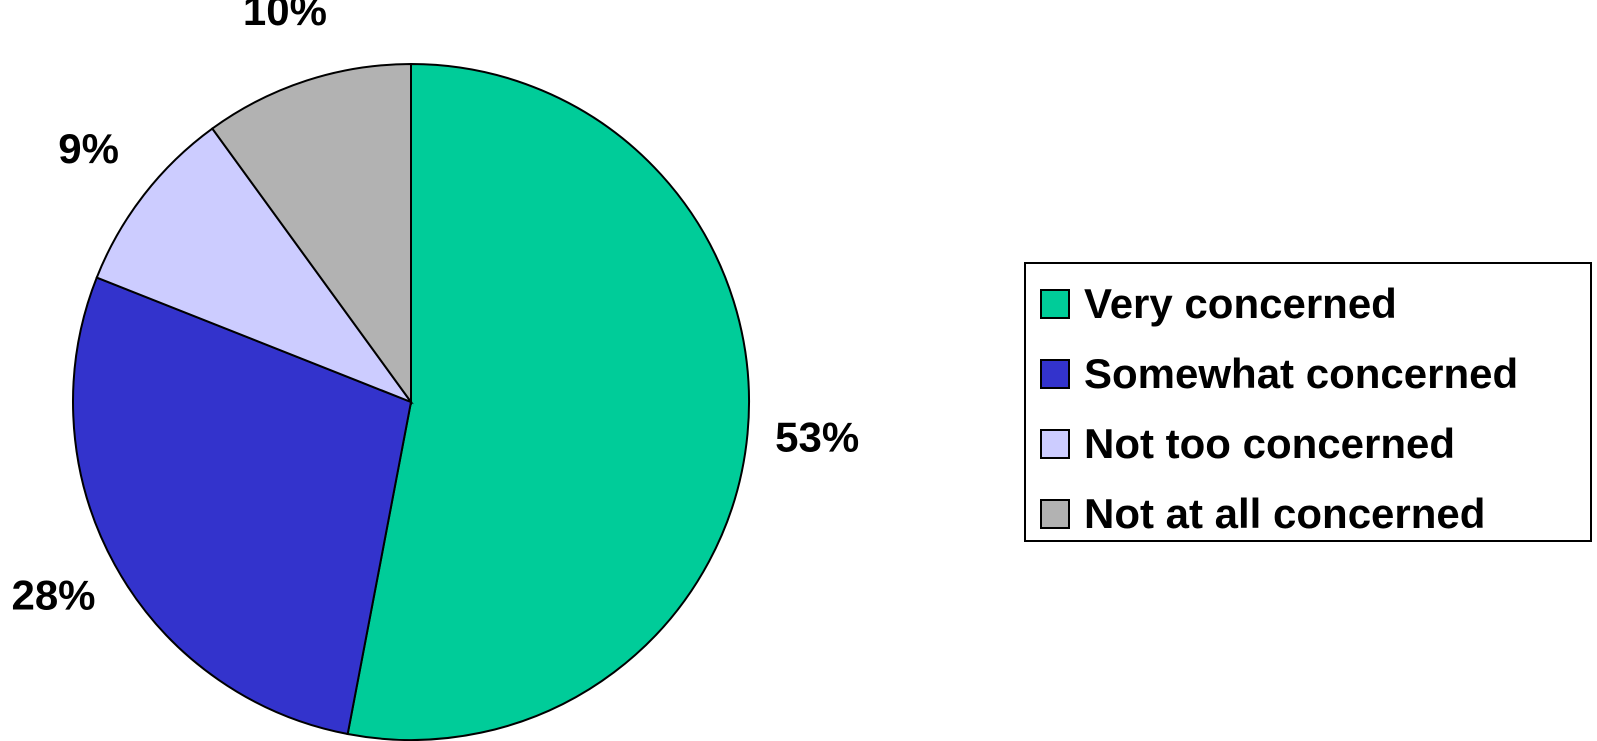  I want to click on legend-item-very-concerned: Very concerned, so click(1218, 304).